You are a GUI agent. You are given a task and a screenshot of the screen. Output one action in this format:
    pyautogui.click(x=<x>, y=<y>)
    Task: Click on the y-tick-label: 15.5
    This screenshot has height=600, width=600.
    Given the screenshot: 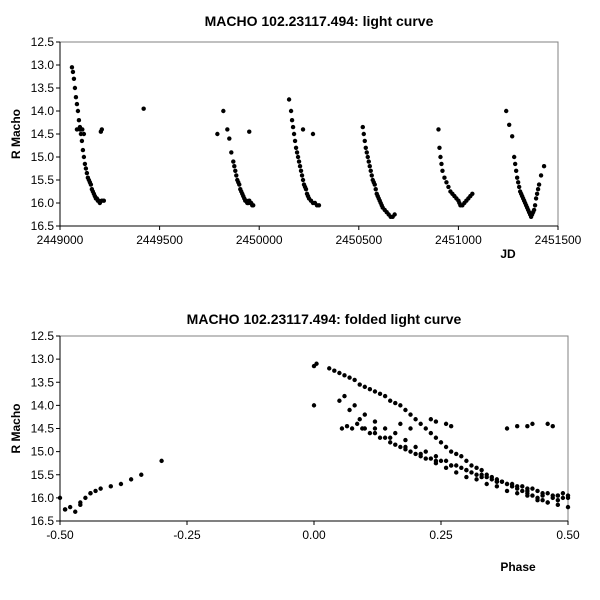 What is the action you would take?
    pyautogui.click(x=43, y=475)
    